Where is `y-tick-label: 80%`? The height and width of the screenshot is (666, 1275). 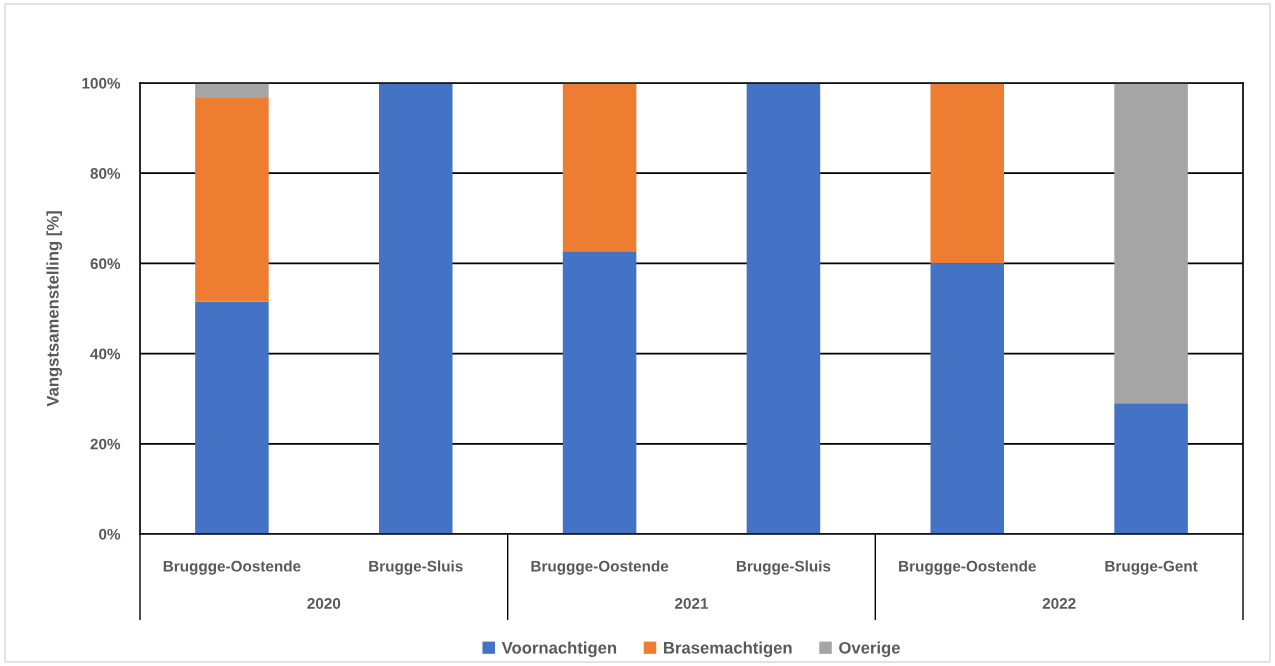
y-tick-label: 80% is located at coordinates (105, 173).